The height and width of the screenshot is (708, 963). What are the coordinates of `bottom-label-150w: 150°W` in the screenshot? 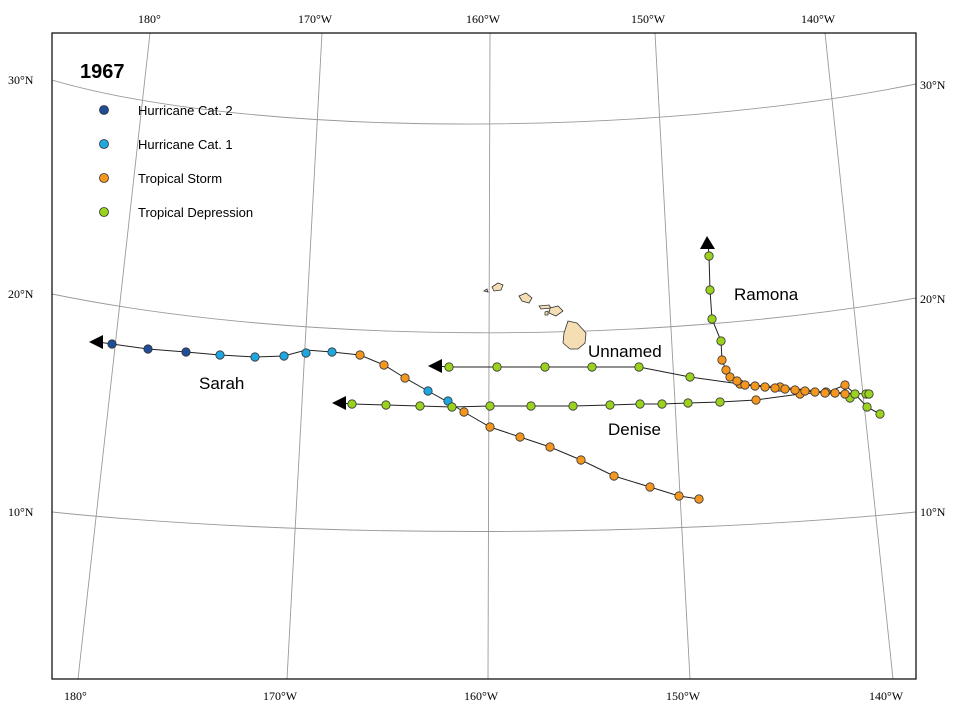 It's located at (683, 696).